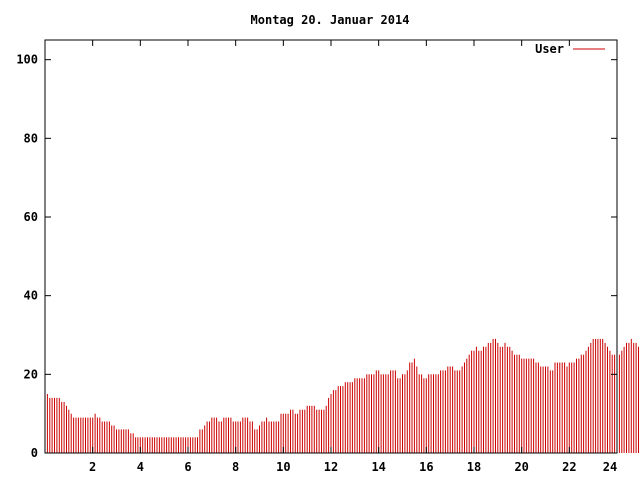  What do you see at coordinates (549, 49) in the screenshot?
I see `legend-label: User` at bounding box center [549, 49].